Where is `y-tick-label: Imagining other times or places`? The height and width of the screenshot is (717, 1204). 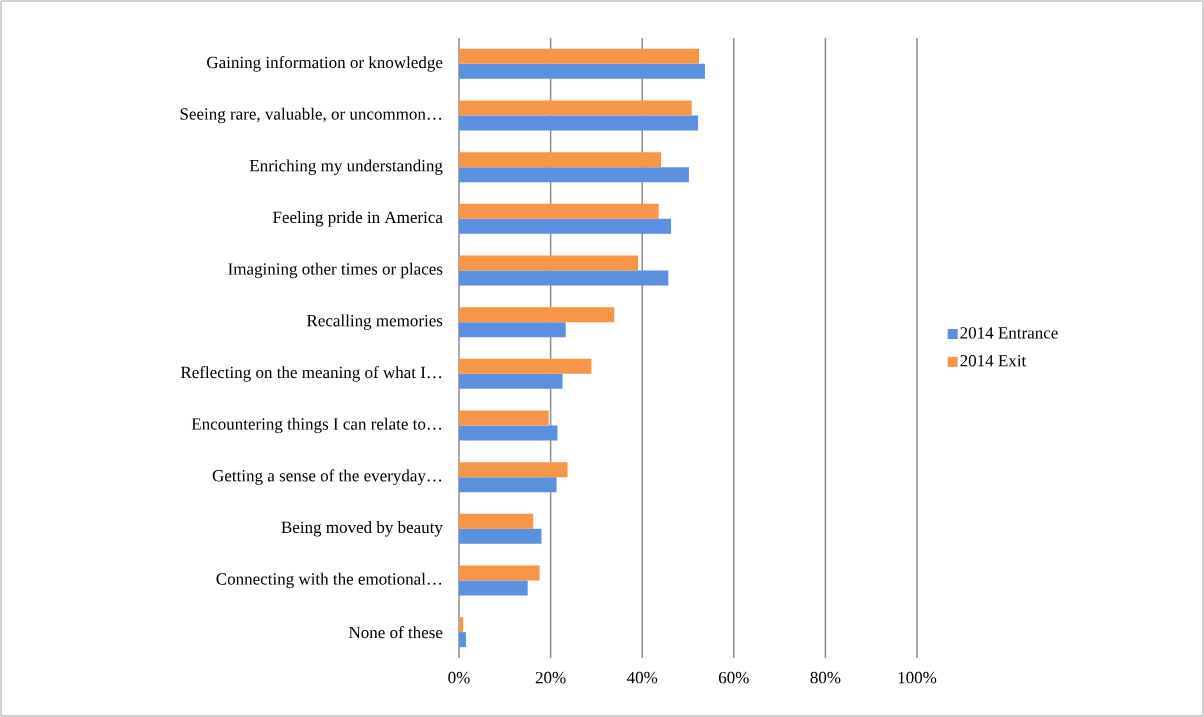 y-tick-label: Imagining other times or places is located at coordinates (335, 270).